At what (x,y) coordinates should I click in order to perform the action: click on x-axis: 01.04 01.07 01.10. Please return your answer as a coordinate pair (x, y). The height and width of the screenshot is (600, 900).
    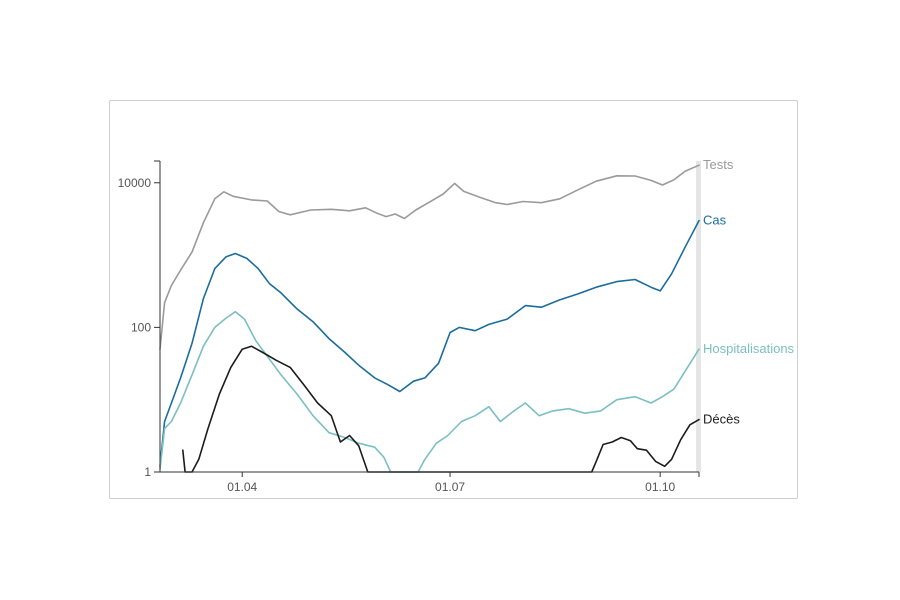
    Looking at the image, I should click on (463, 483).